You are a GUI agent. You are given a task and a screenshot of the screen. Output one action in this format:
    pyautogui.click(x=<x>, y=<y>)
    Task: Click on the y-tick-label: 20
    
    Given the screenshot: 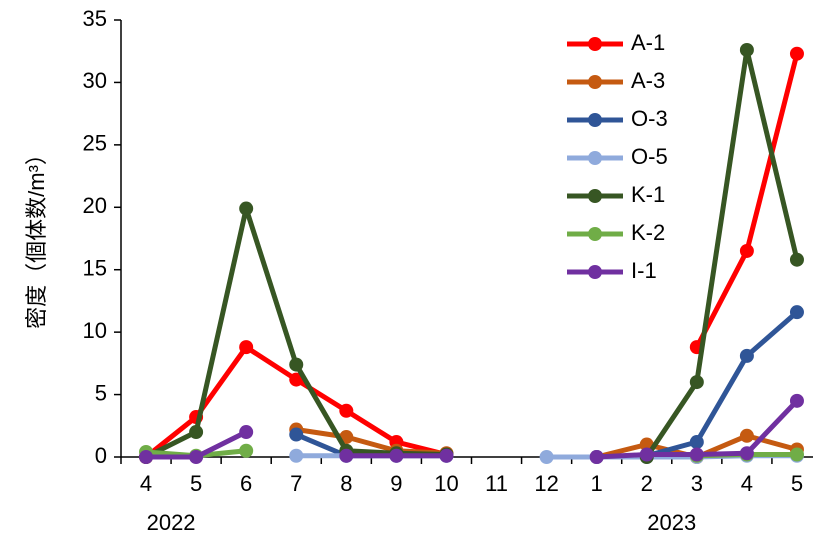 What is the action you would take?
    pyautogui.click(x=95, y=205)
    